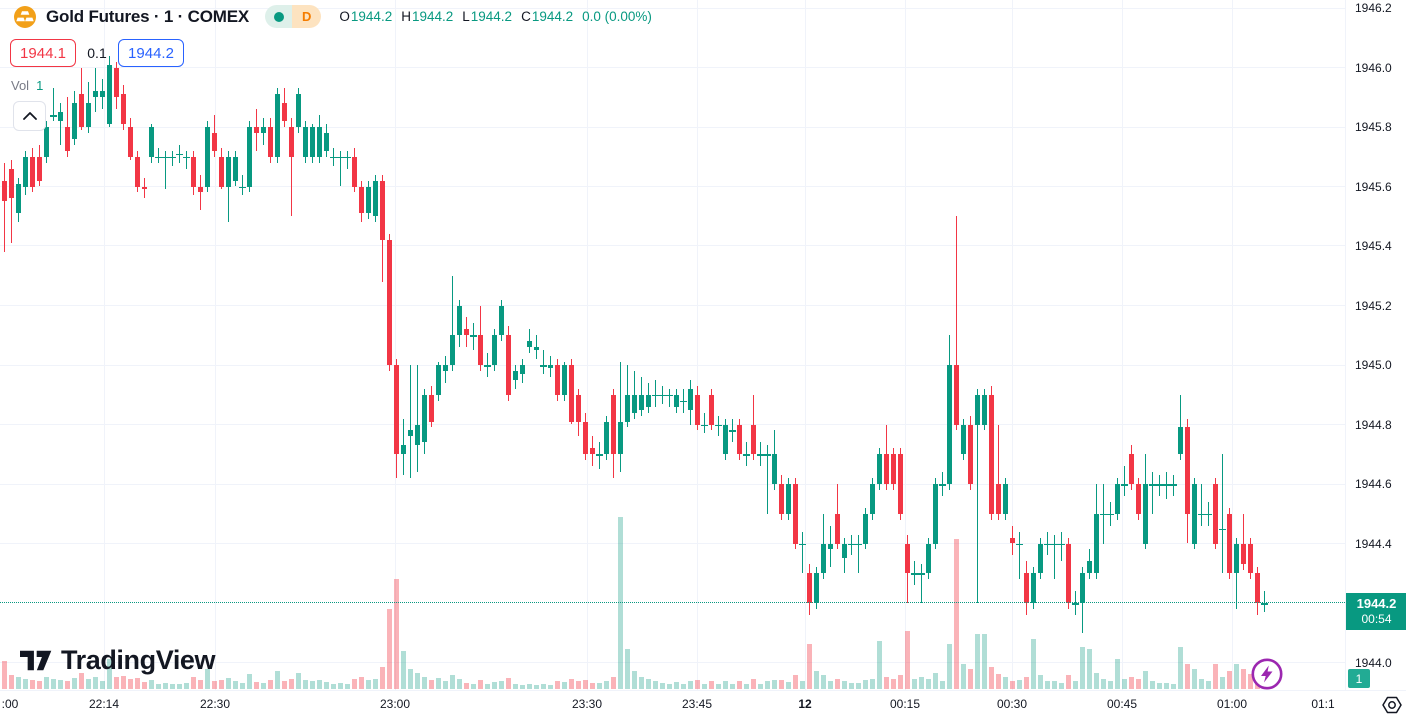  I want to click on market-status-pill: D, so click(293, 16).